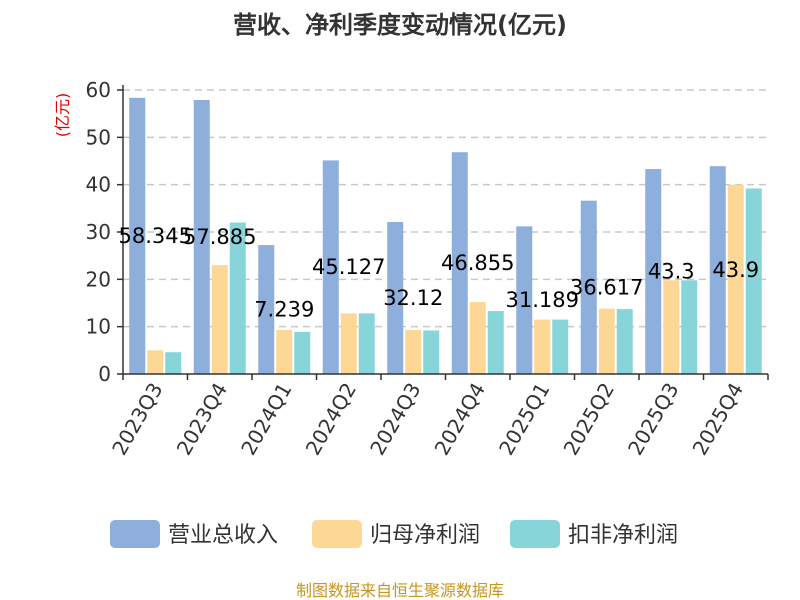 The width and height of the screenshot is (800, 600). What do you see at coordinates (718, 419) in the screenshot?
I see `x-tick-label: 2025Q4` at bounding box center [718, 419].